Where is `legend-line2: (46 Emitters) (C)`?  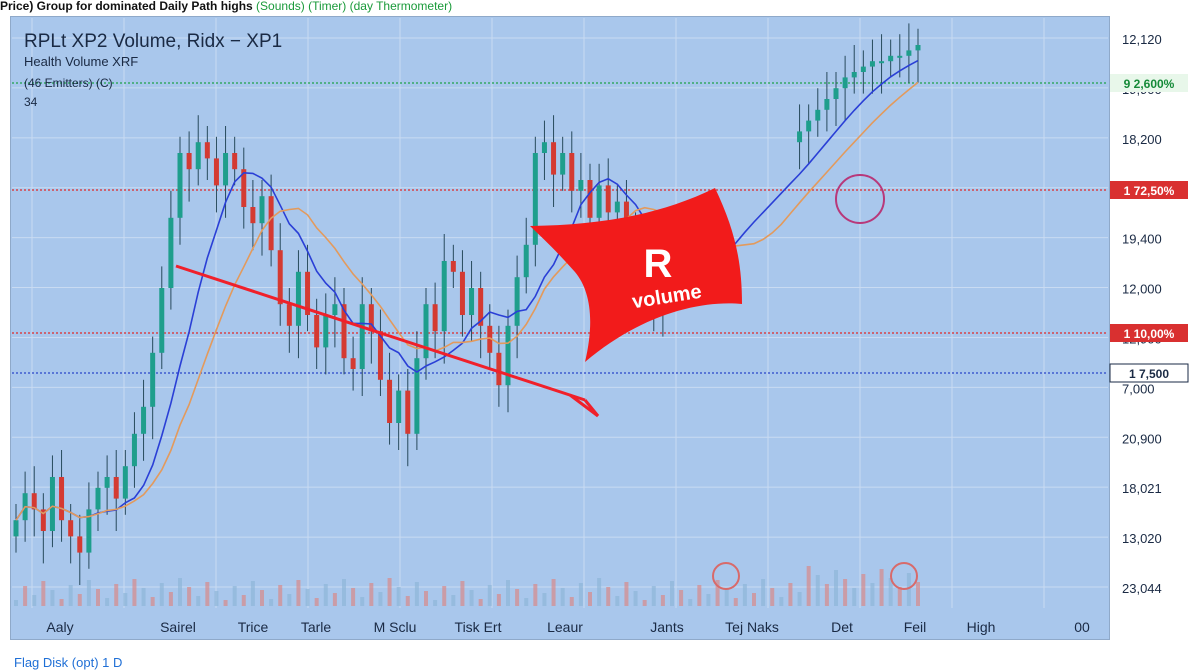
legend-line2: (46 Emitters) (C) is located at coordinates (68, 83).